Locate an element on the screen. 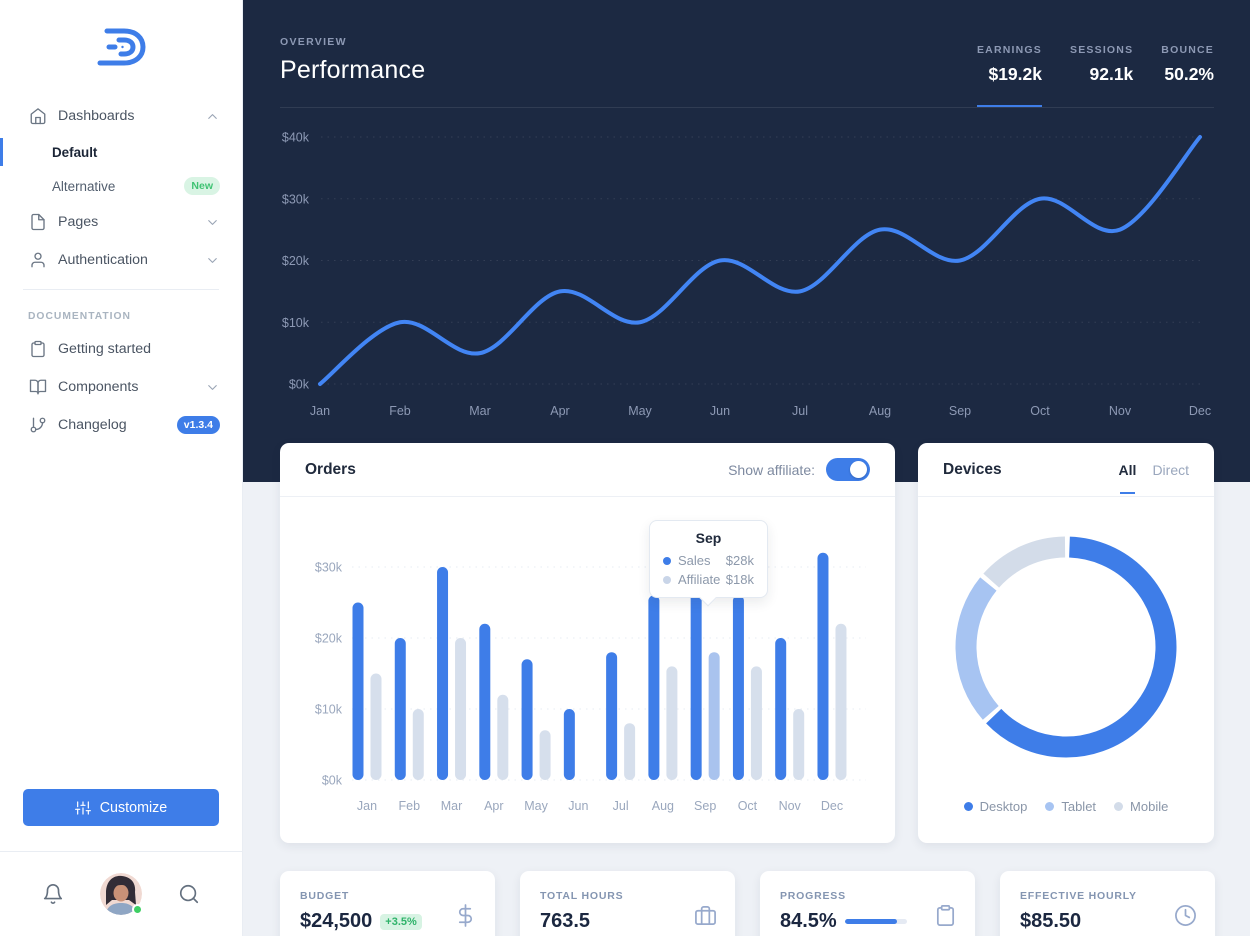 This screenshot has width=1250, height=936. nav-item-label: Changelog is located at coordinates (92, 425).